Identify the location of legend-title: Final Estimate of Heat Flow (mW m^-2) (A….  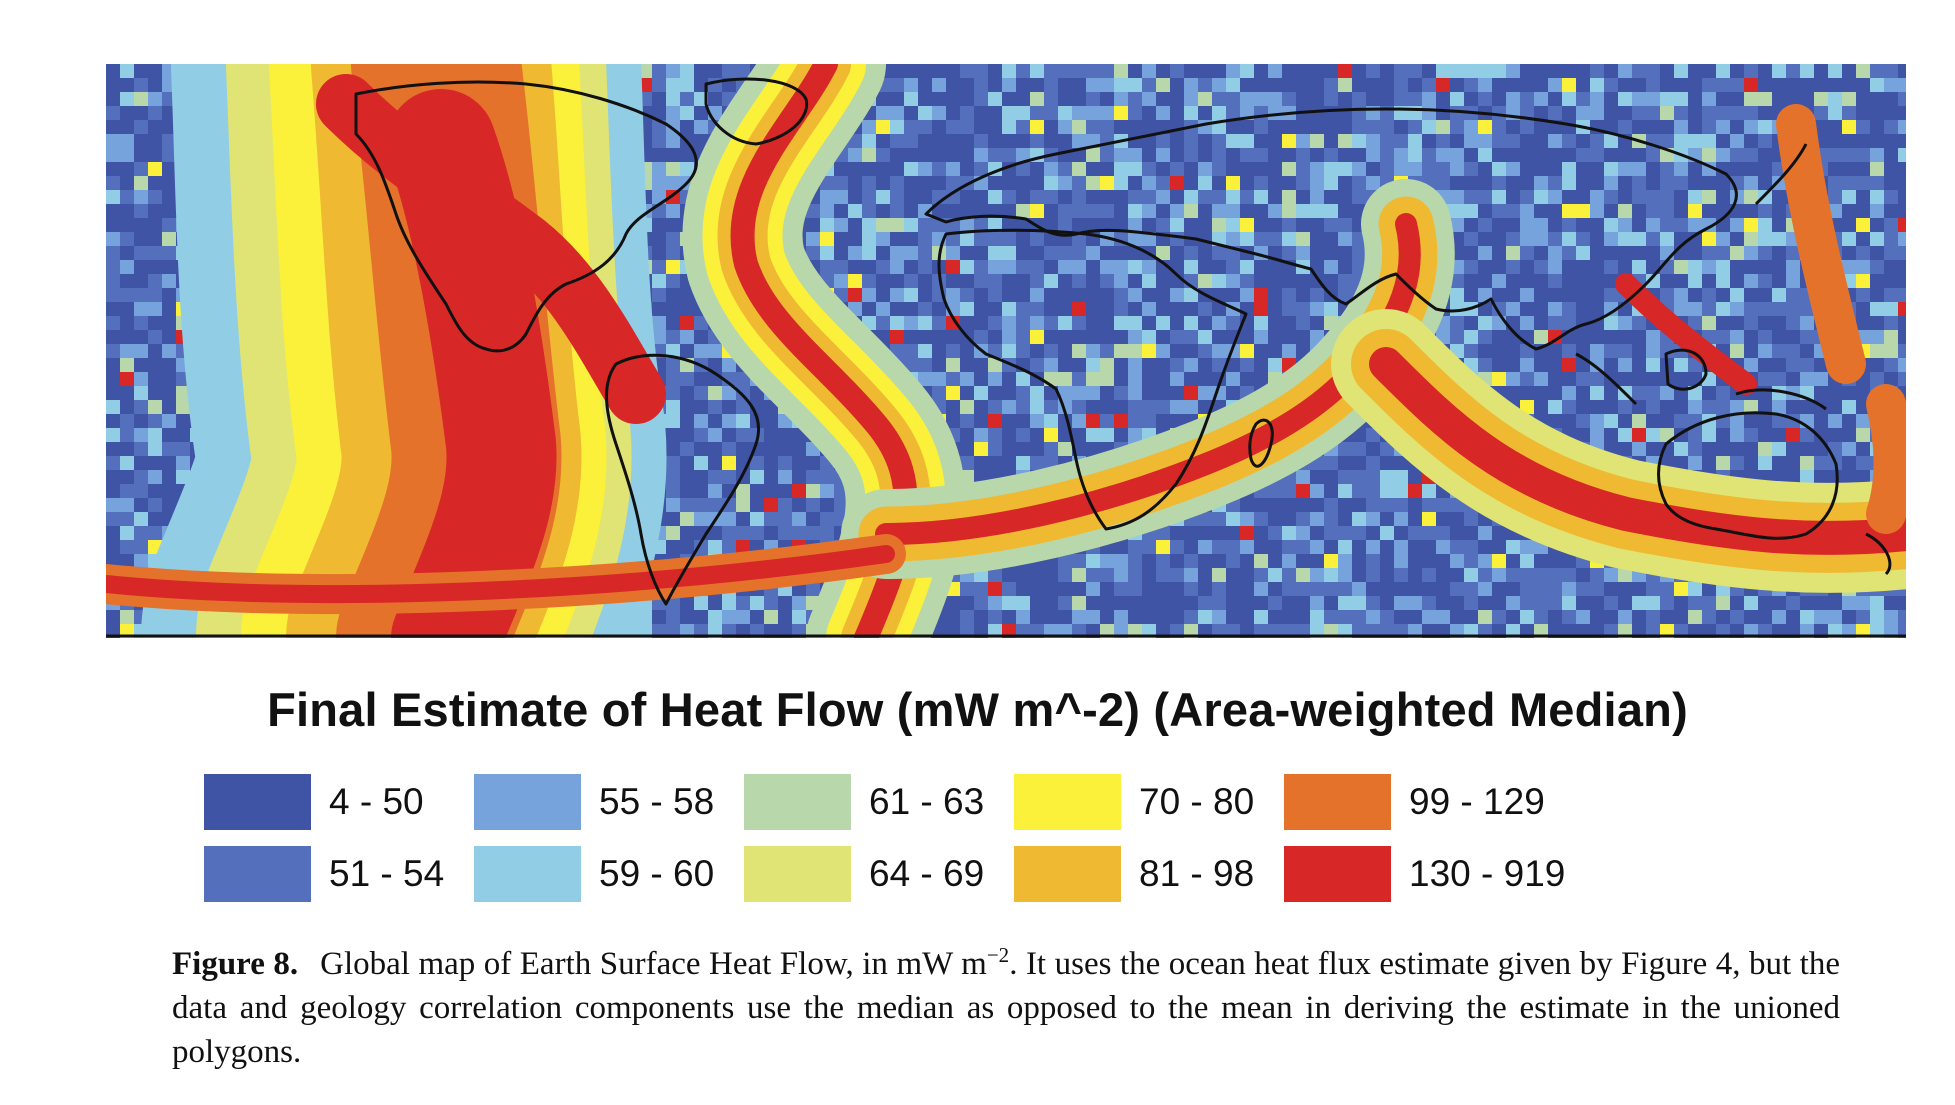
(977, 709).